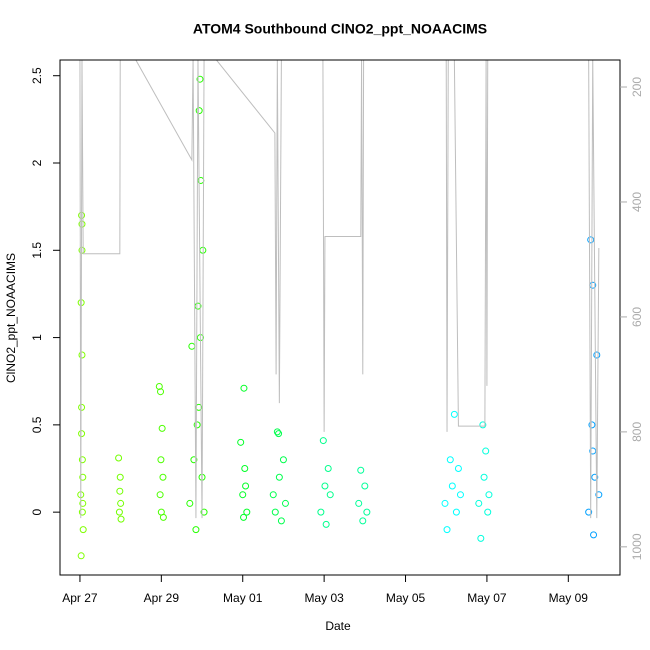  Describe the element at coordinates (162, 598) in the screenshot. I see `x-tick-label: Apr 29` at that location.